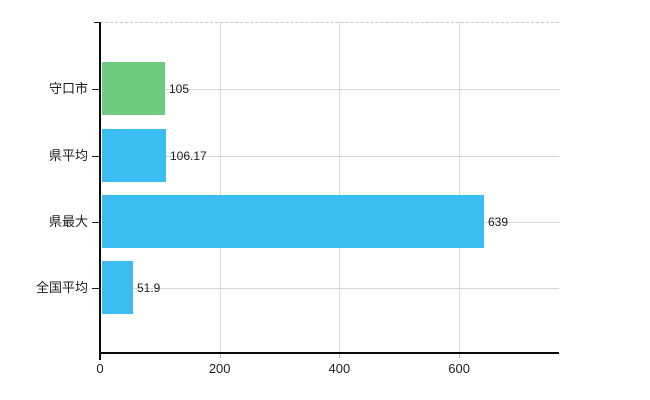  Describe the element at coordinates (68, 155) in the screenshot. I see `category-label: 県平均` at that location.